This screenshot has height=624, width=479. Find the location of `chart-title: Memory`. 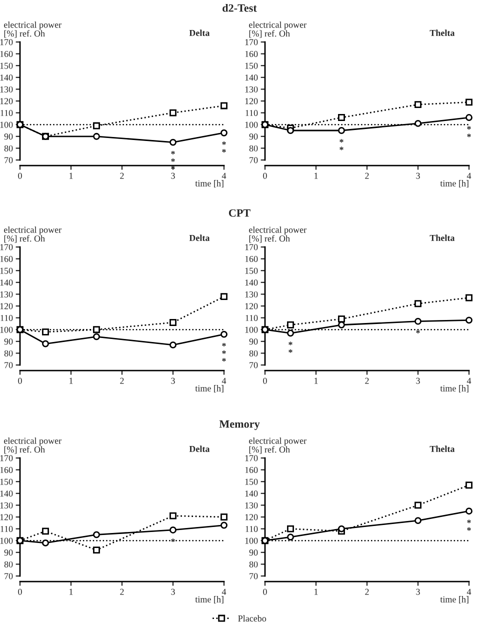

chart-title: Memory is located at coordinates (239, 425).